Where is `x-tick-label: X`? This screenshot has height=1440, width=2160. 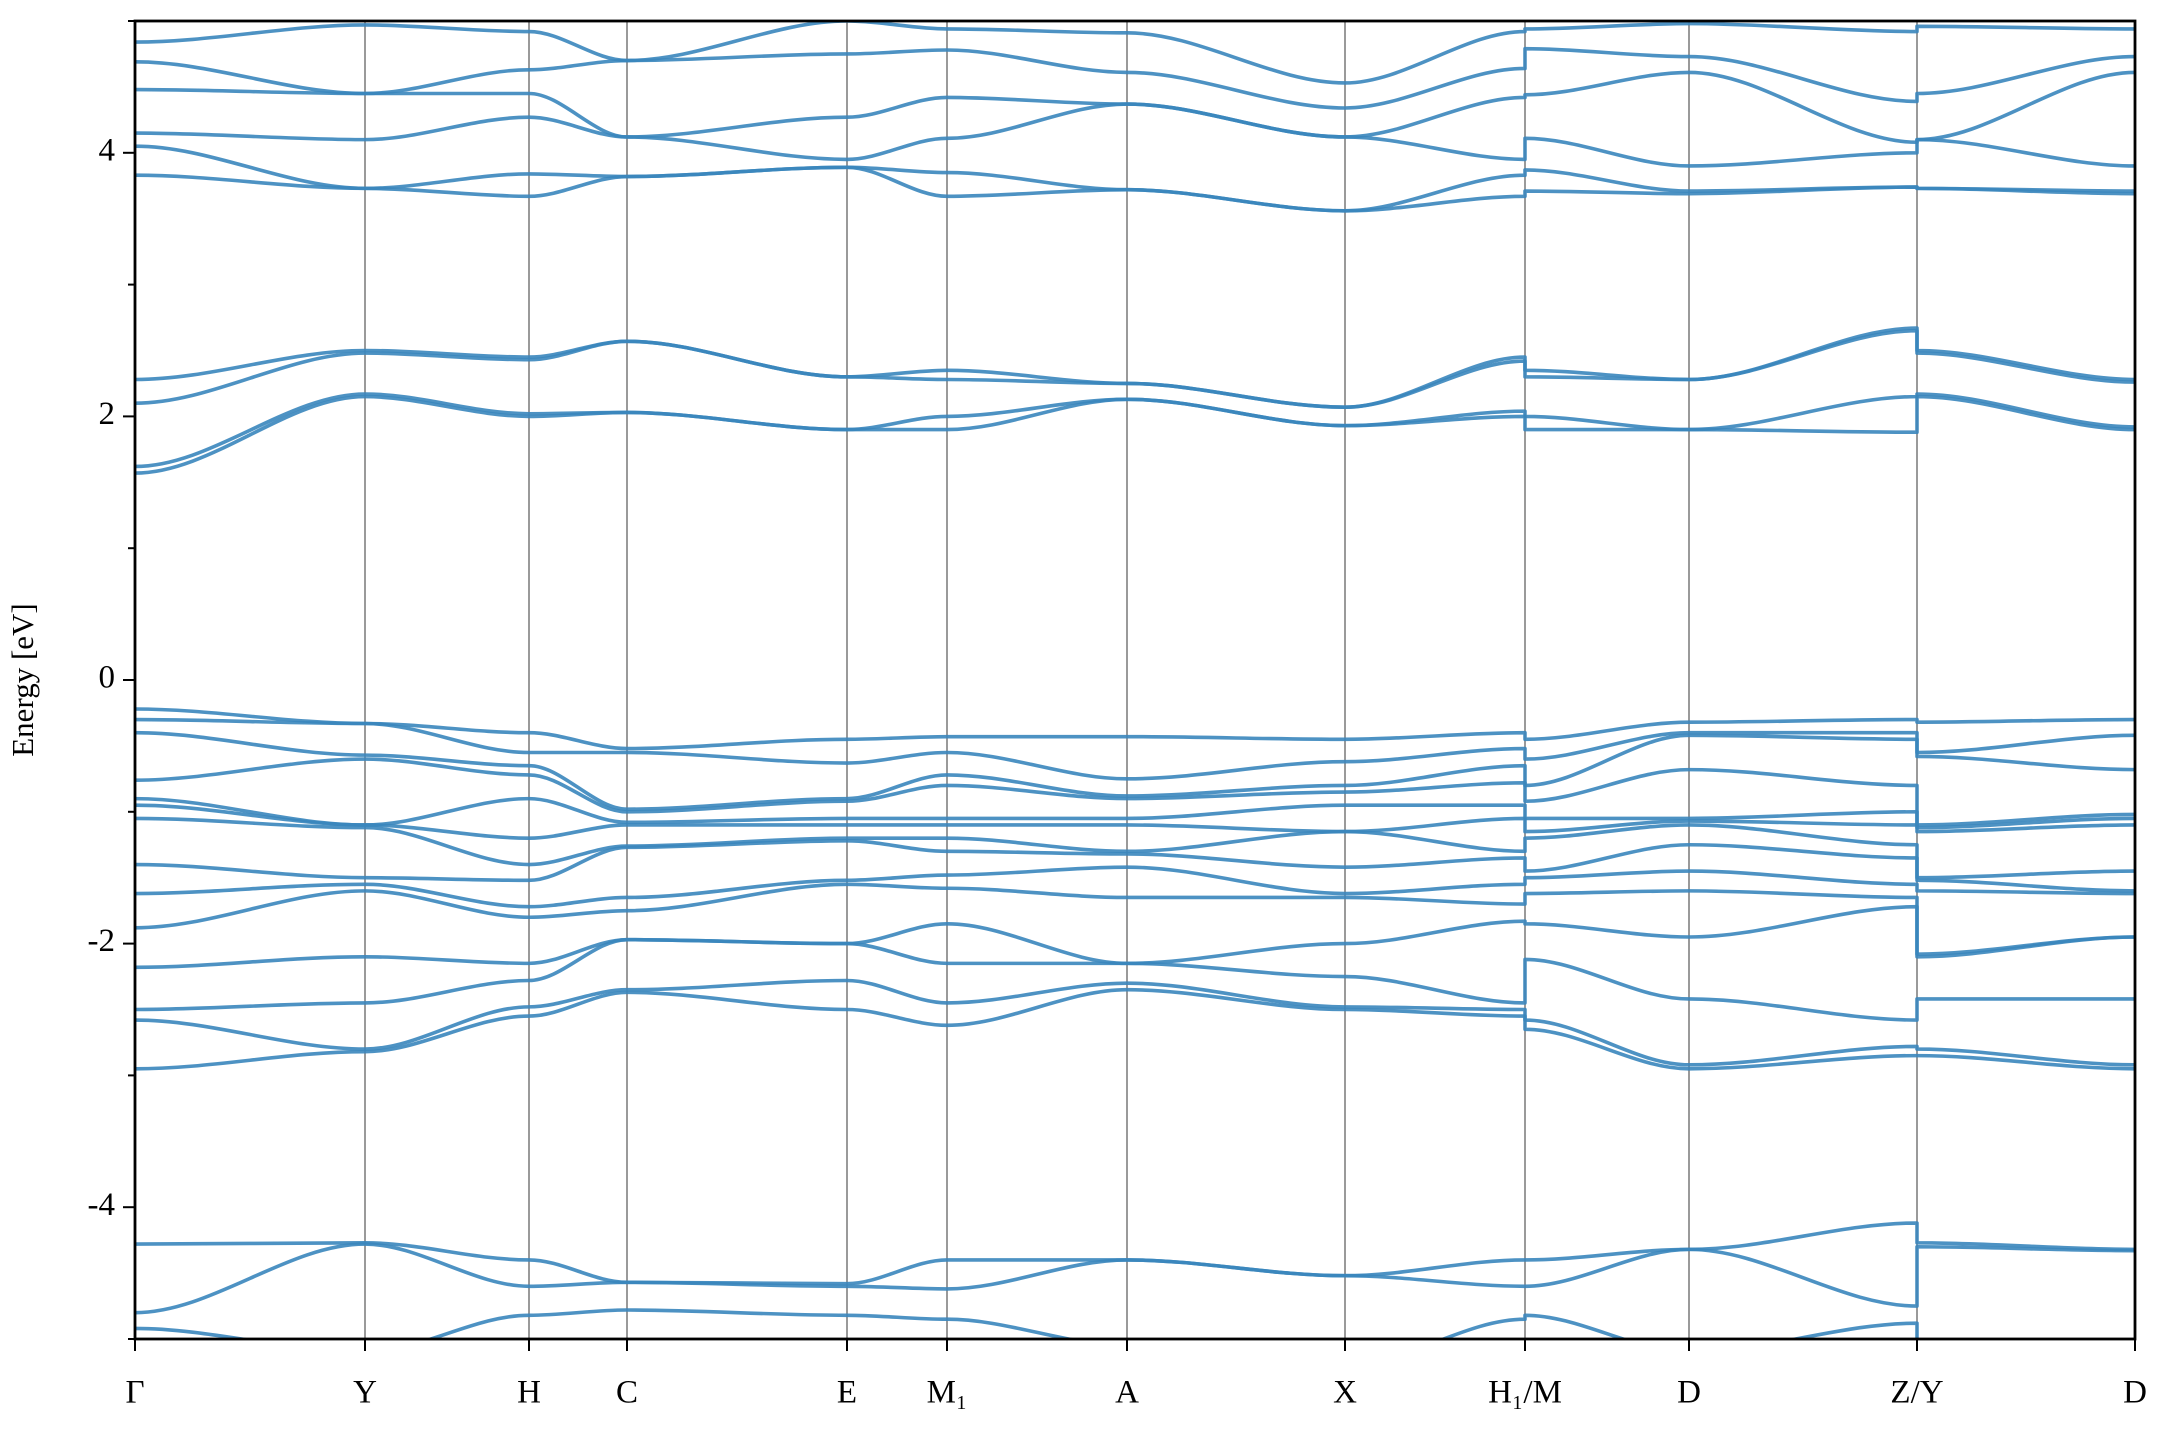 x-tick-label: X is located at coordinates (1345, 1393).